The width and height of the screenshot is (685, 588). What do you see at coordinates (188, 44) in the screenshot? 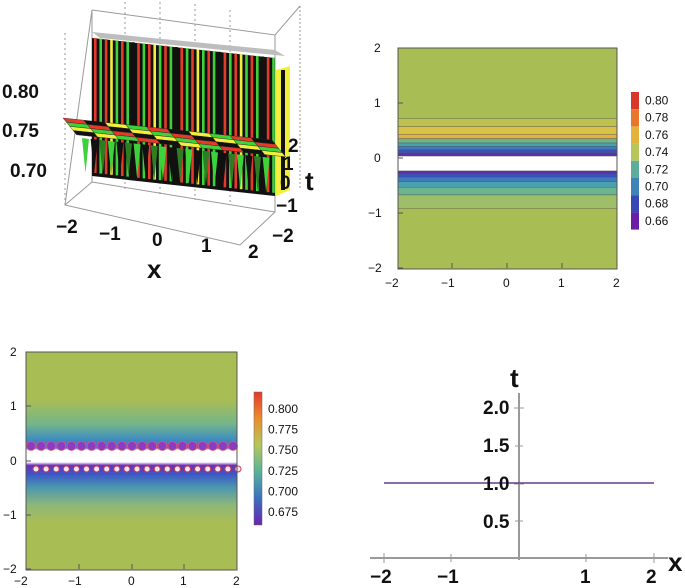
I see `wall-rim` at bounding box center [188, 44].